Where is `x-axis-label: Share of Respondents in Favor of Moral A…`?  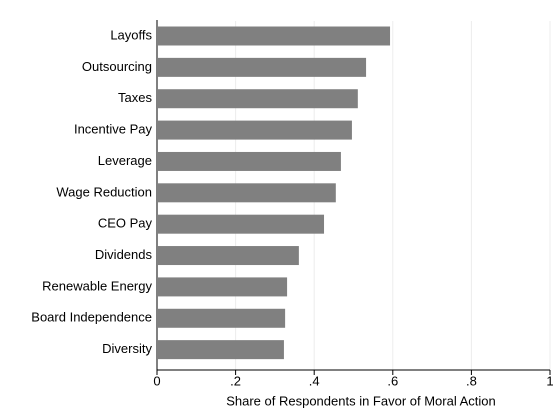
x-axis-label: Share of Respondents in Favor of Moral A… is located at coordinates (361, 400).